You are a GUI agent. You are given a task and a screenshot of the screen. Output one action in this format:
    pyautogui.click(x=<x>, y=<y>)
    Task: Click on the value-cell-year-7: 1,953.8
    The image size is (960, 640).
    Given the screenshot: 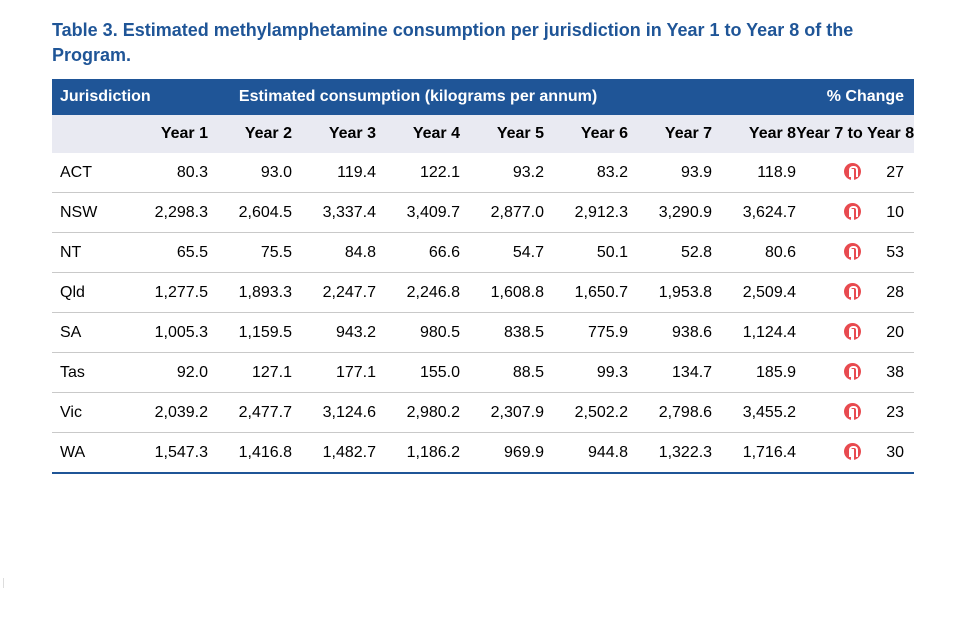 What is the action you would take?
    pyautogui.click(x=670, y=292)
    